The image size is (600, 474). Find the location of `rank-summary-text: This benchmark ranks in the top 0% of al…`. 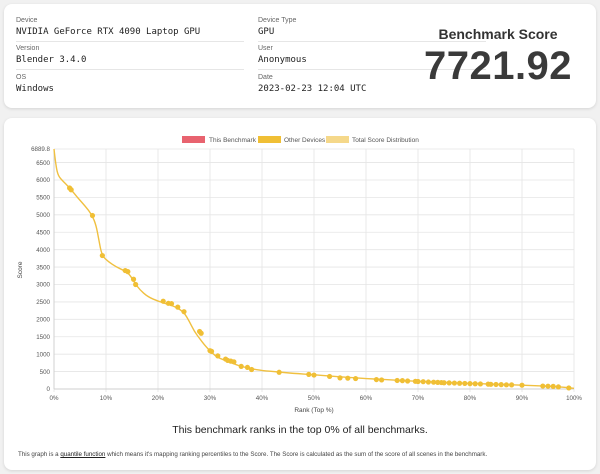

rank-summary-text: This benchmark ranks in the top 0% of al… is located at coordinates (300, 430).